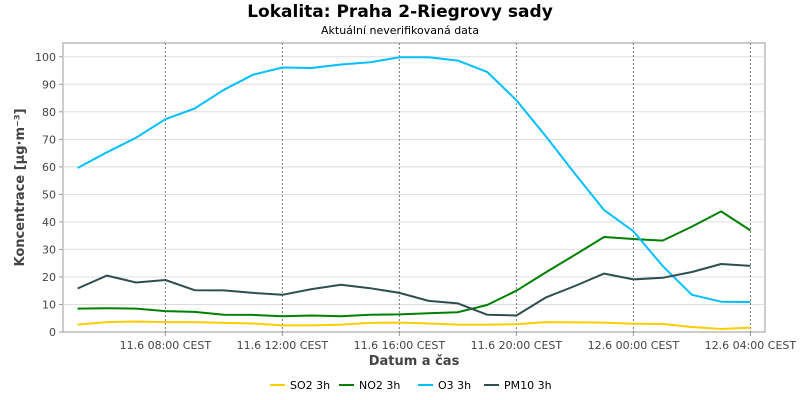 This screenshot has height=400, width=800. I want to click on y-tick-label: 30, so click(49, 249).